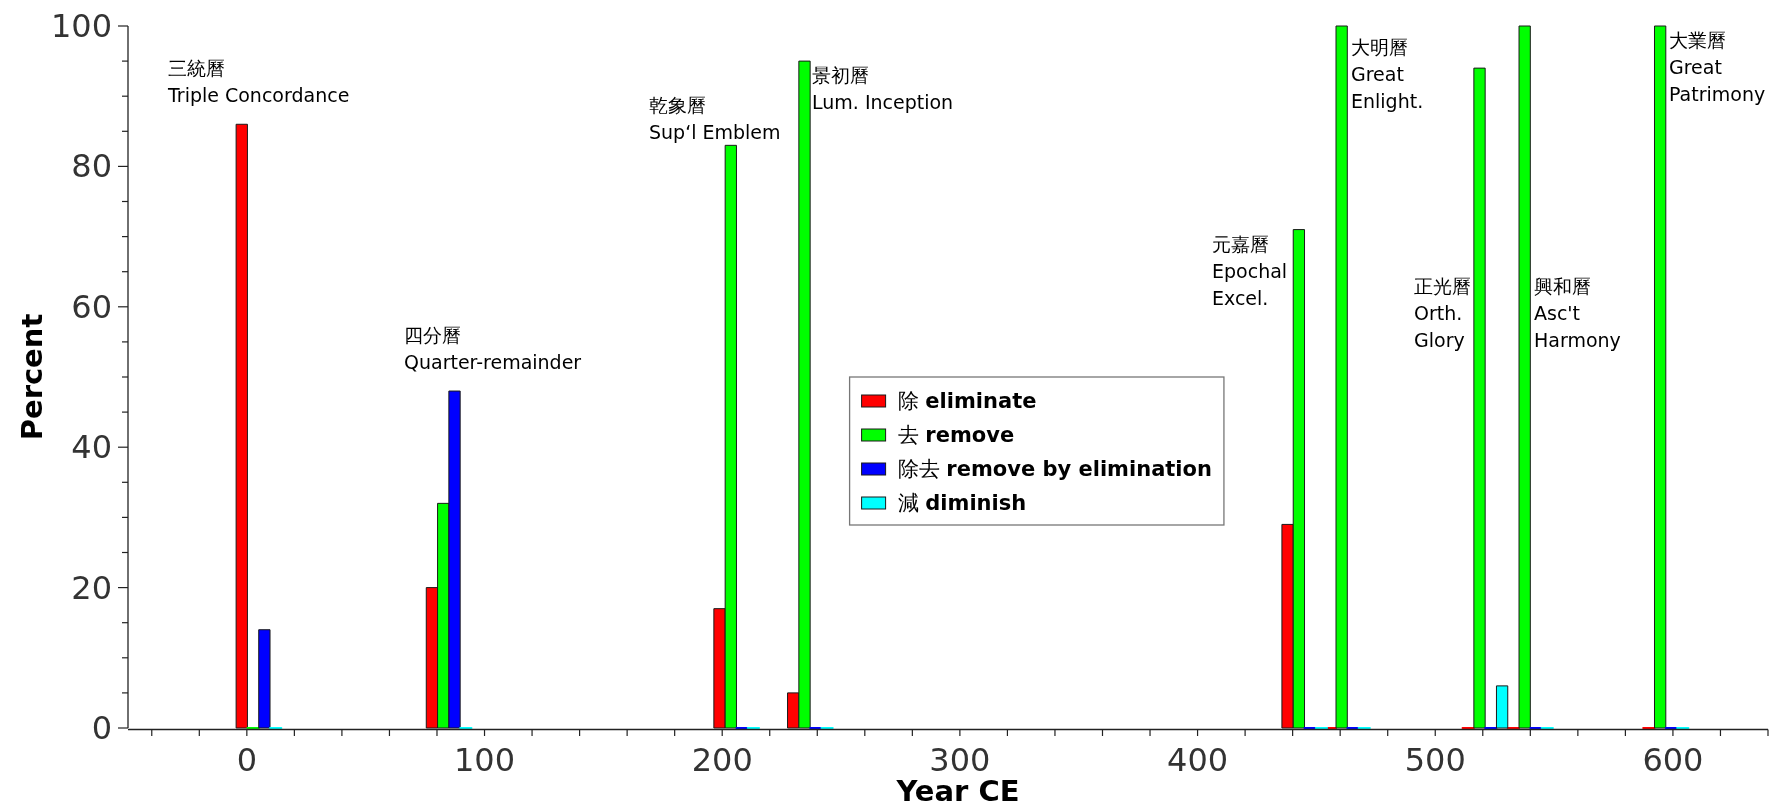  Describe the element at coordinates (1442, 312) in the screenshot. I see `annotation: 正光曆 Orth. Glory` at that location.